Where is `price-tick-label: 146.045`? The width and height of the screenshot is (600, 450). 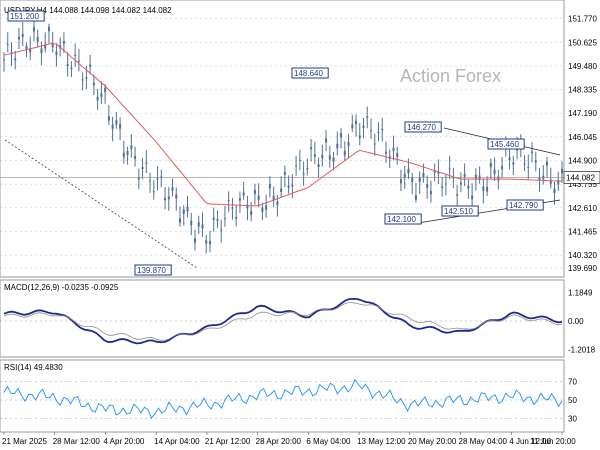 price-tick-label: 146.045 is located at coordinates (582, 137).